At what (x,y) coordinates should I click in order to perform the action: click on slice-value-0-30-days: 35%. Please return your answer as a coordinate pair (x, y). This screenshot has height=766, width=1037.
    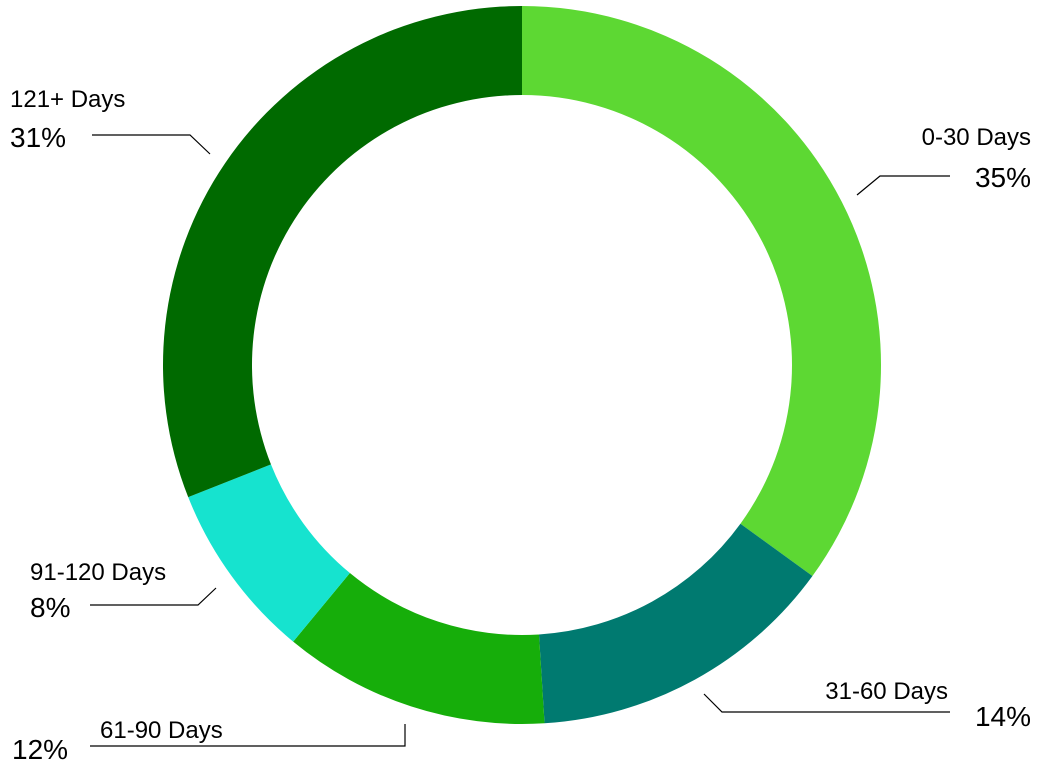
    Looking at the image, I should click on (1003, 177).